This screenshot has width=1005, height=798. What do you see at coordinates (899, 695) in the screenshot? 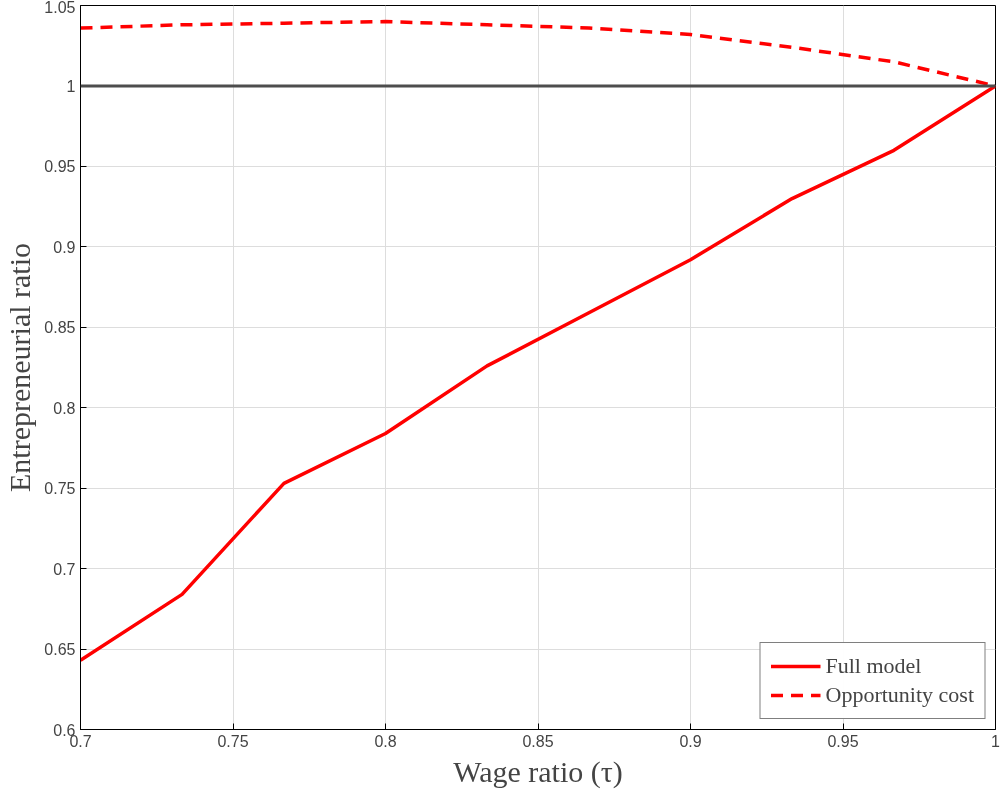
I see `legend-label: Opportunity cost` at bounding box center [899, 695].